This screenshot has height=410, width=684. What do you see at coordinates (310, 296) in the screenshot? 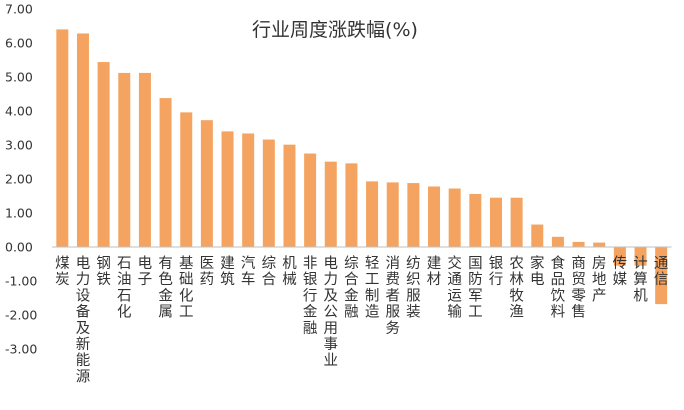
I see `category-label: 非银行金融` at bounding box center [310, 296].